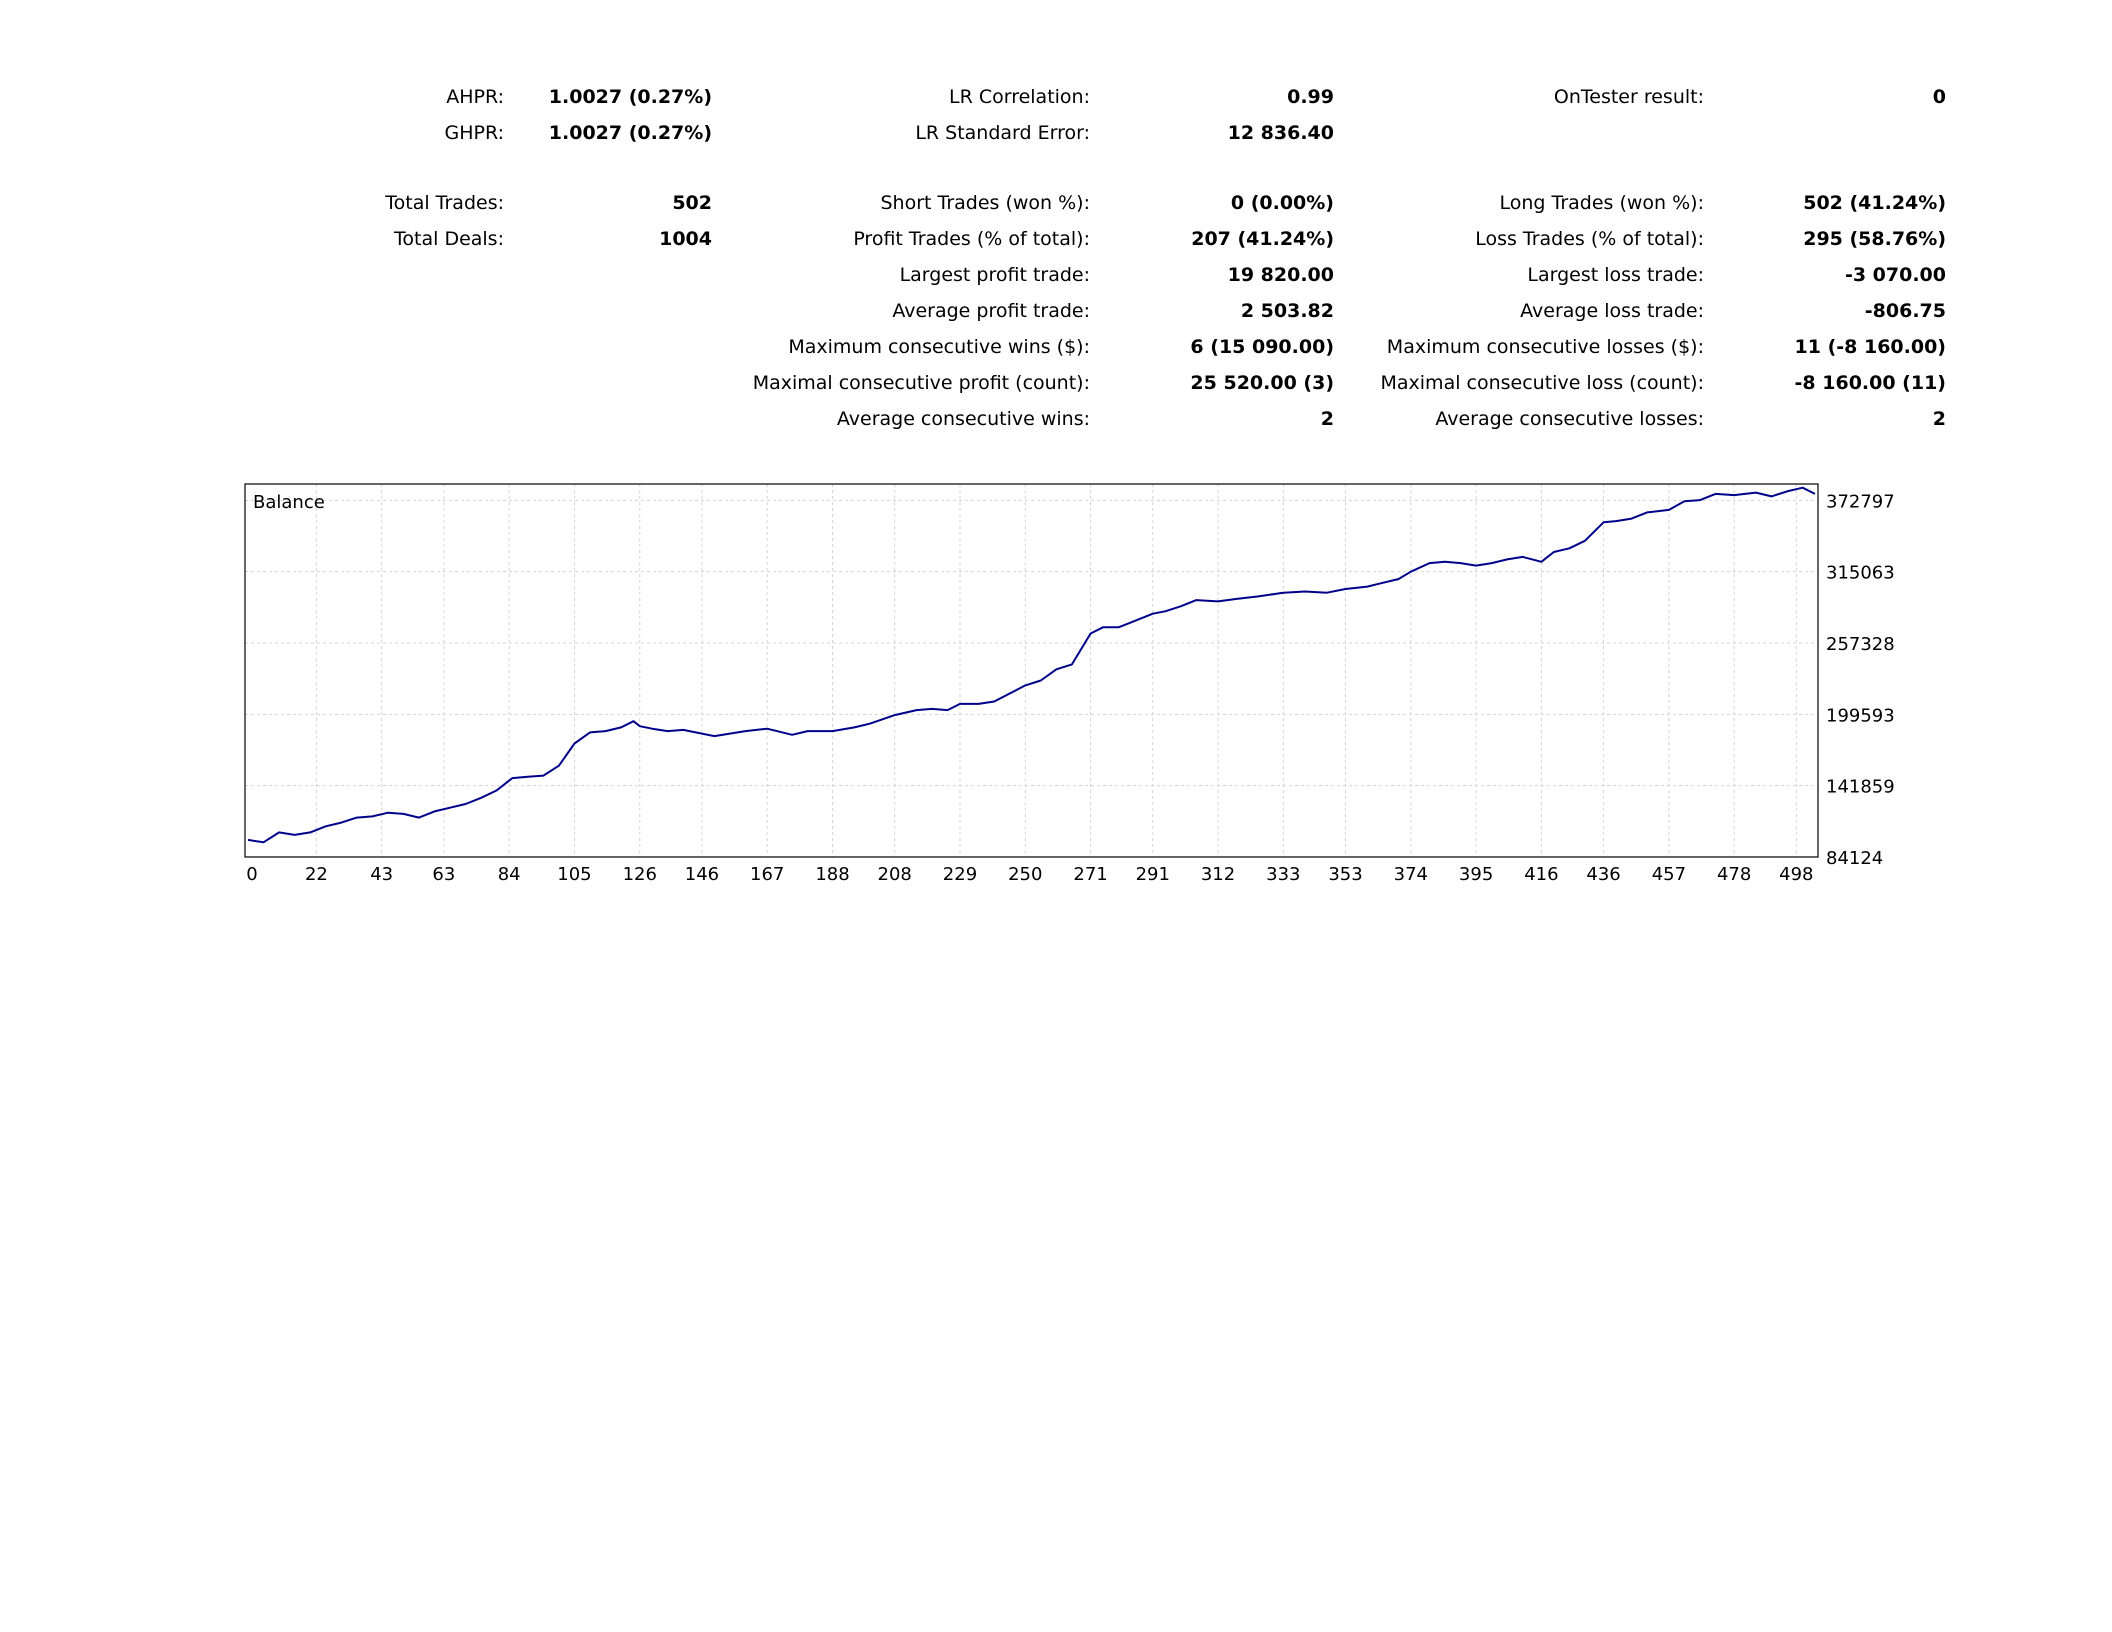  What do you see at coordinates (1542, 383) in the screenshot?
I see `stat-label: Maximal consecutive loss (count):` at bounding box center [1542, 383].